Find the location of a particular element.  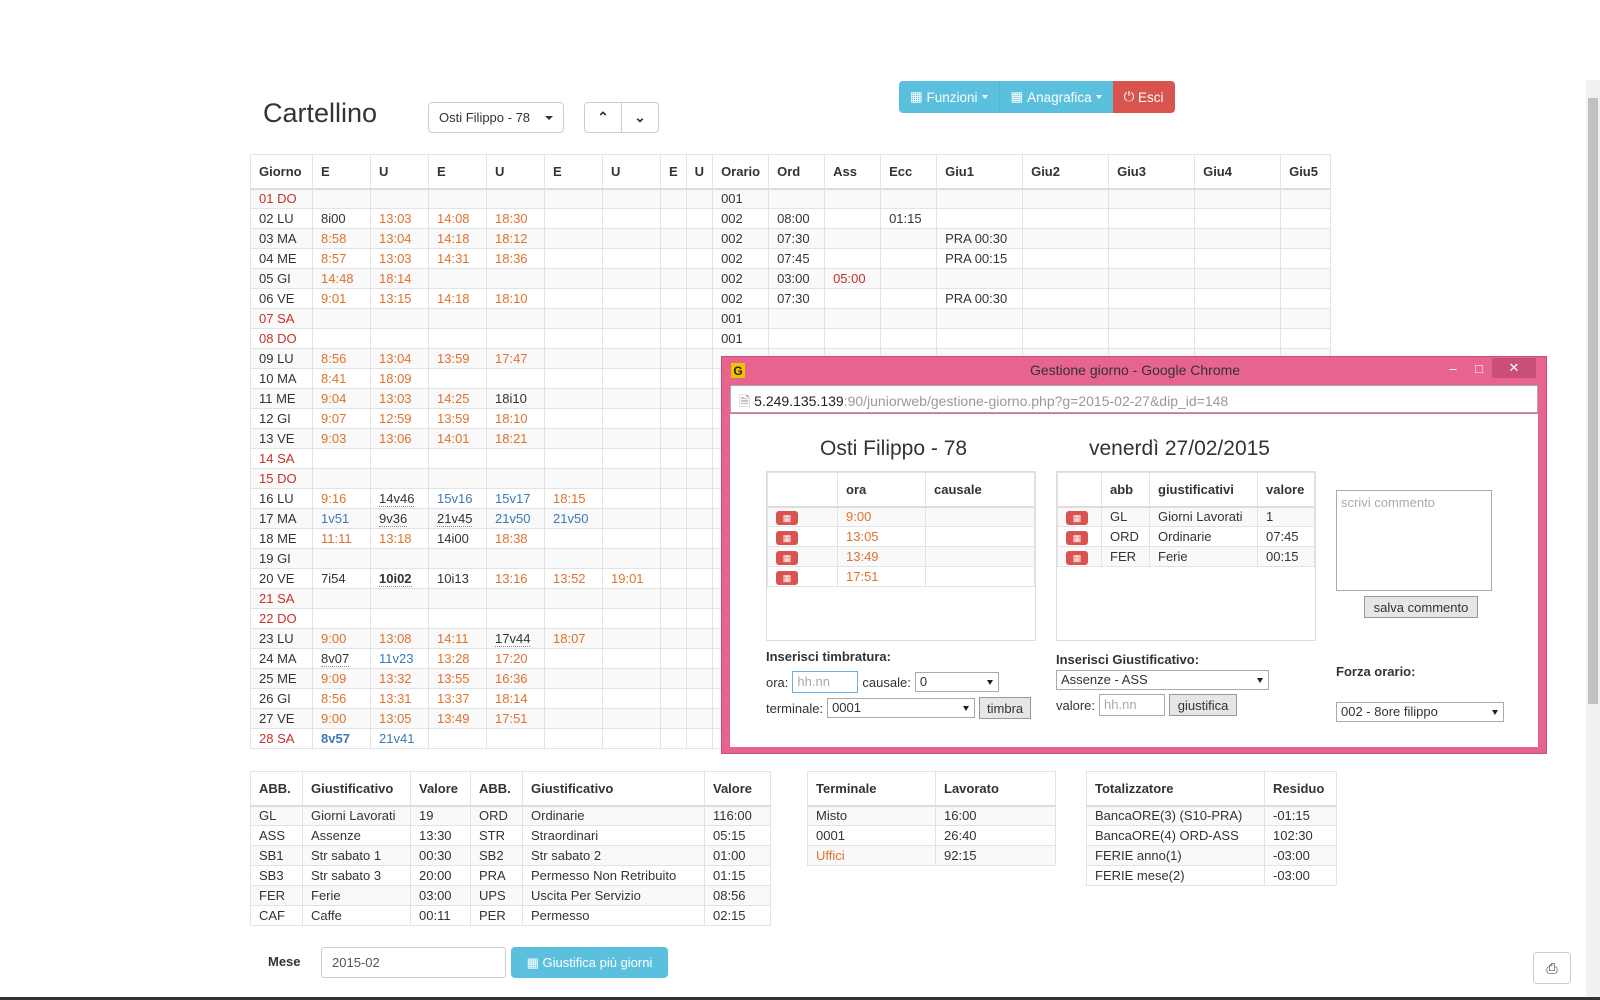

punch-cell: 9:03 is located at coordinates (341, 438).